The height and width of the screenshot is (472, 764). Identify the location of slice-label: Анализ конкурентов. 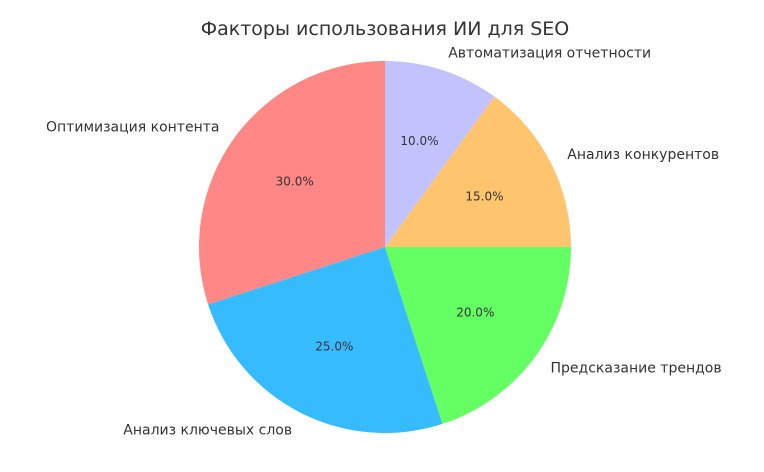
(643, 155).